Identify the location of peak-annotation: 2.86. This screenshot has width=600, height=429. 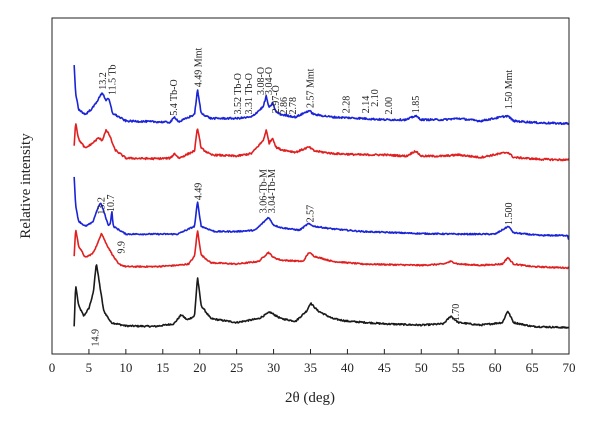
(284, 106).